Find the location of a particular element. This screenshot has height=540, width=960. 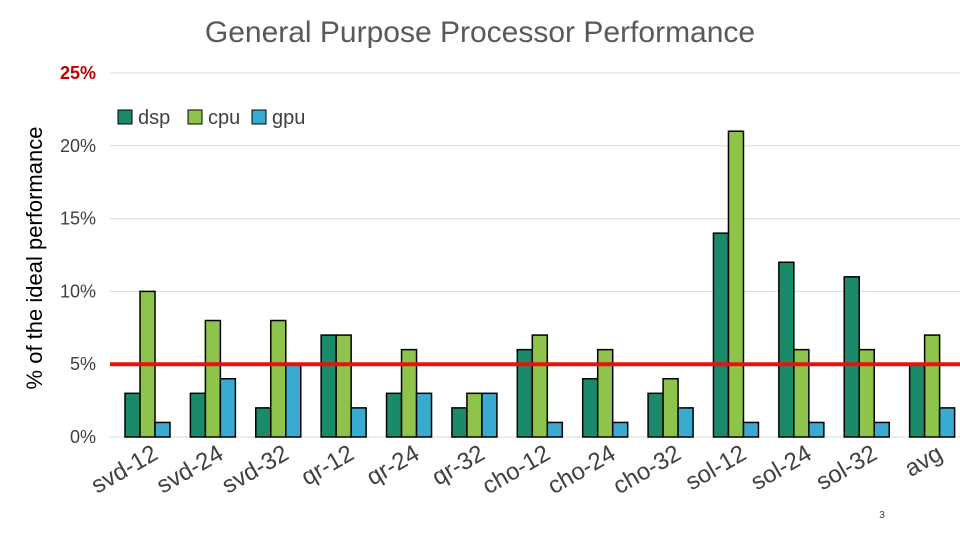

x-tick-label: cho-32 is located at coordinates (647, 470).